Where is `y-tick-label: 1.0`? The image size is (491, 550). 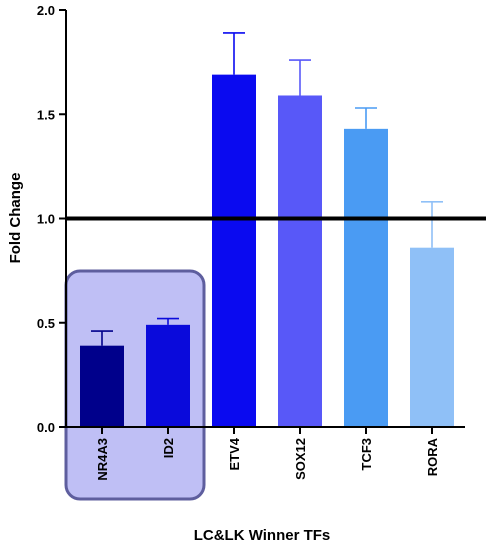
y-tick-label: 1.0 is located at coordinates (46, 219).